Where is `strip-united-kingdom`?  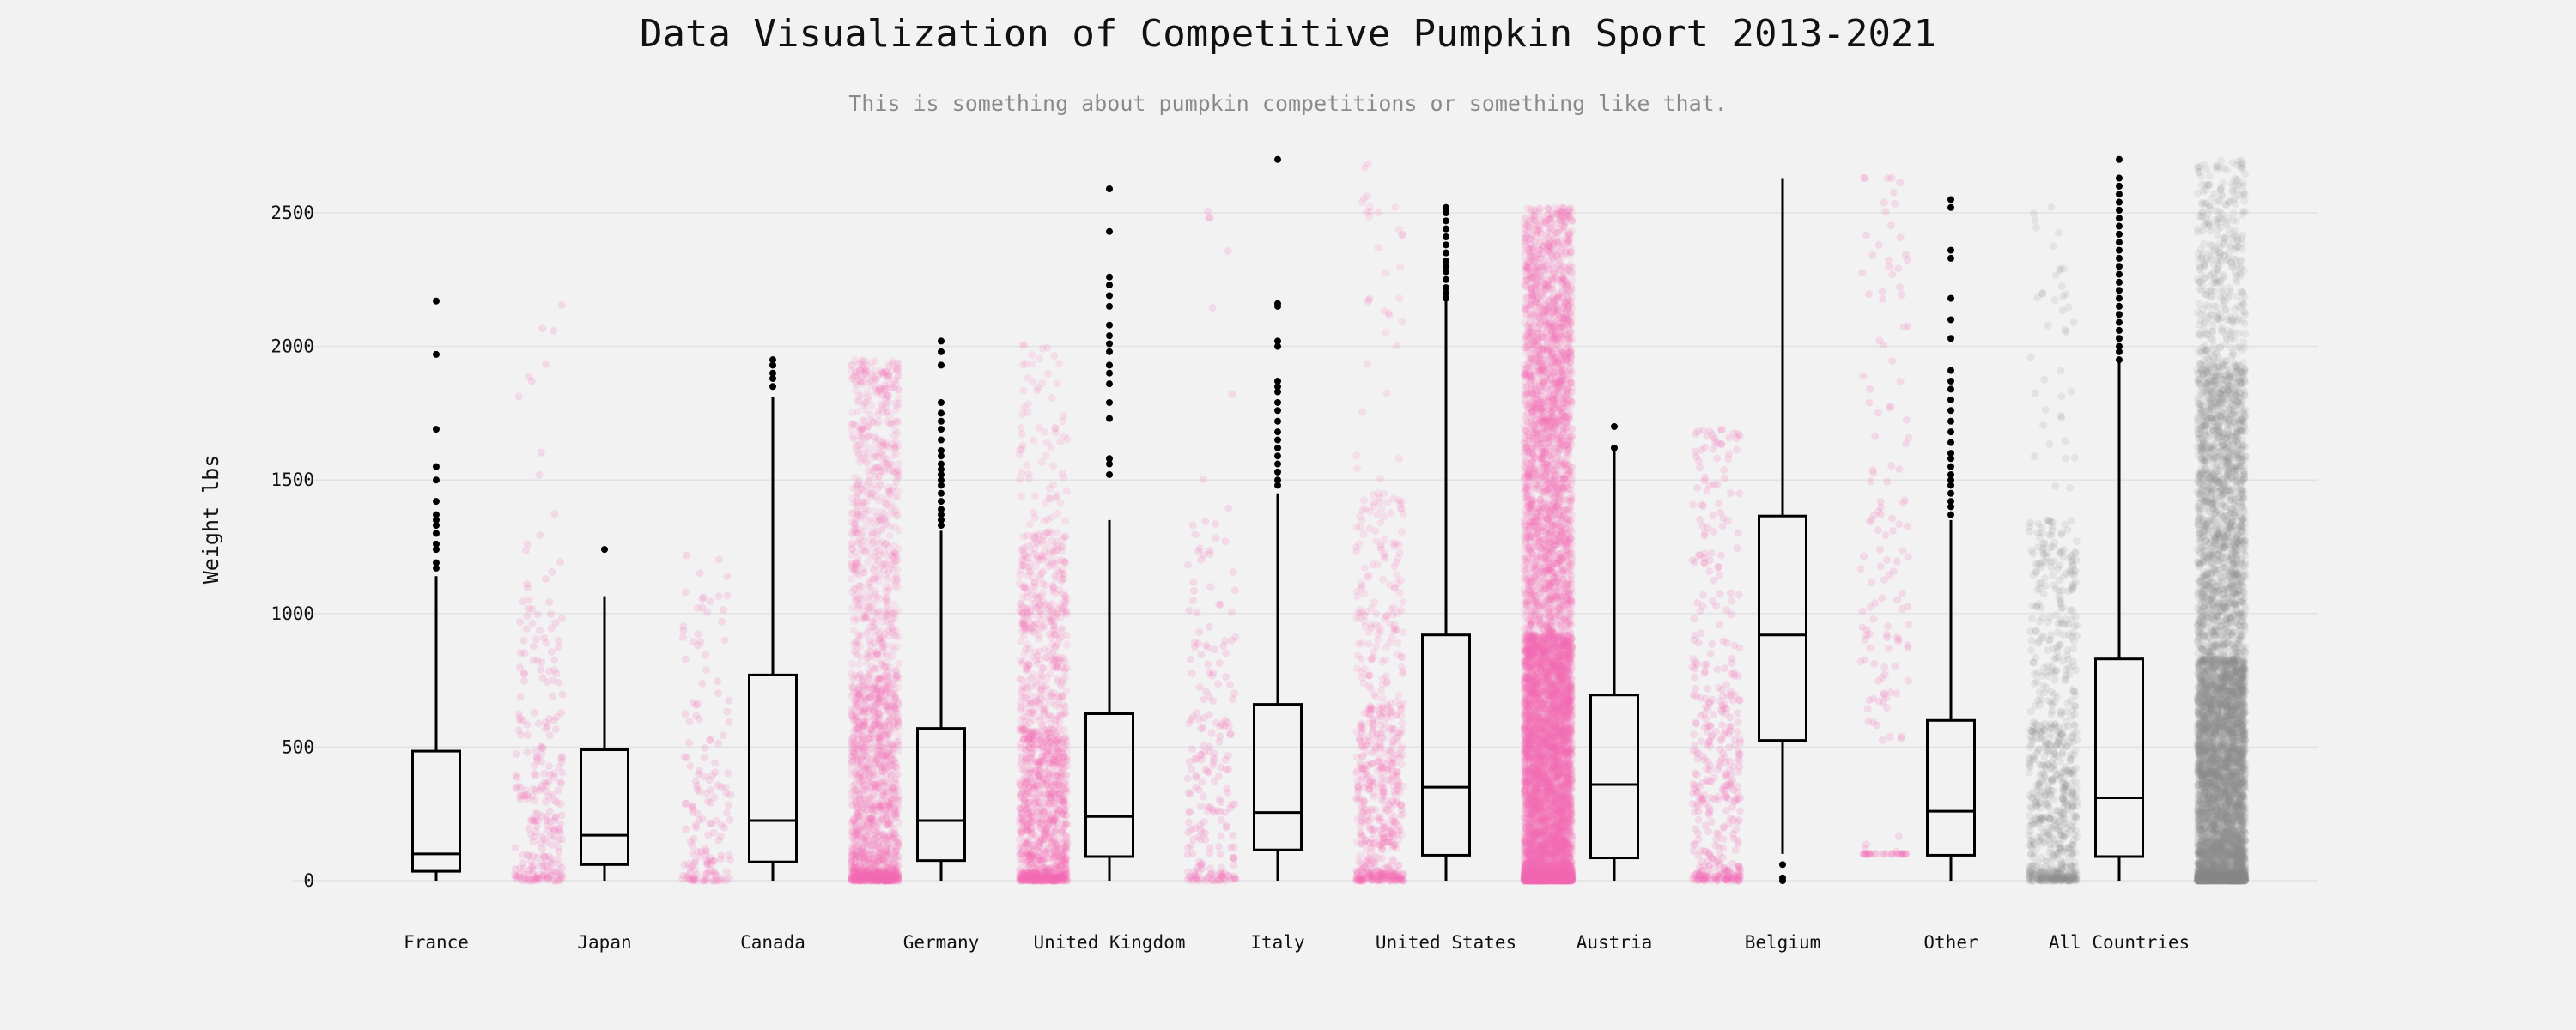 strip-united-kingdom is located at coordinates (1211, 546).